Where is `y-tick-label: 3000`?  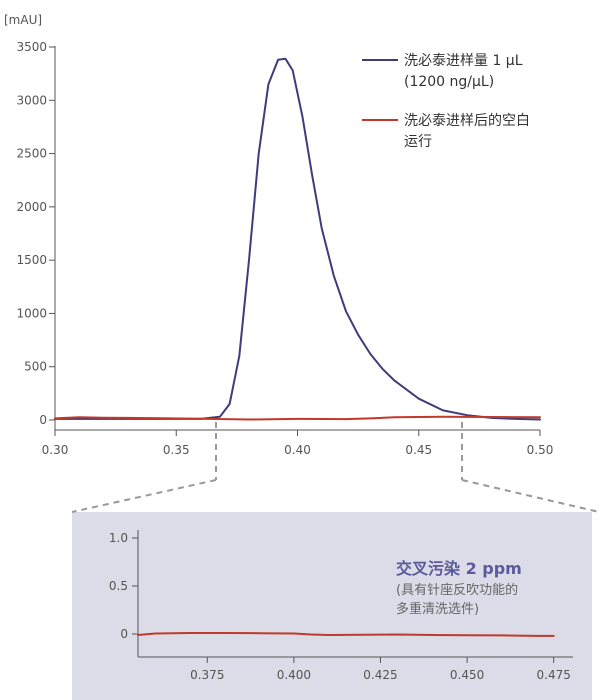 y-tick-label: 3000 is located at coordinates (31, 100).